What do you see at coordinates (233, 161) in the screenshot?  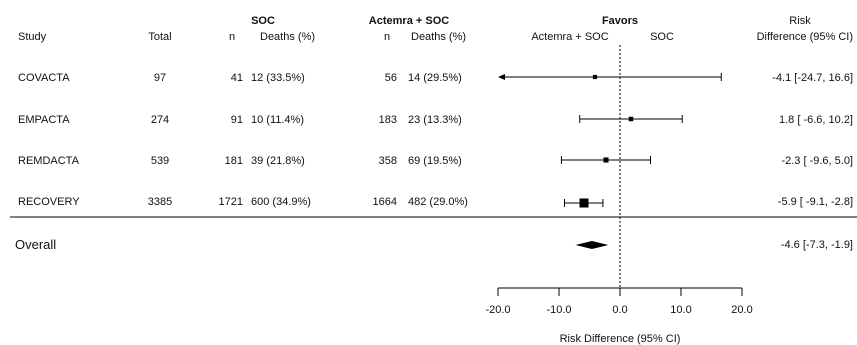 I see `soc-n: 181` at bounding box center [233, 161].